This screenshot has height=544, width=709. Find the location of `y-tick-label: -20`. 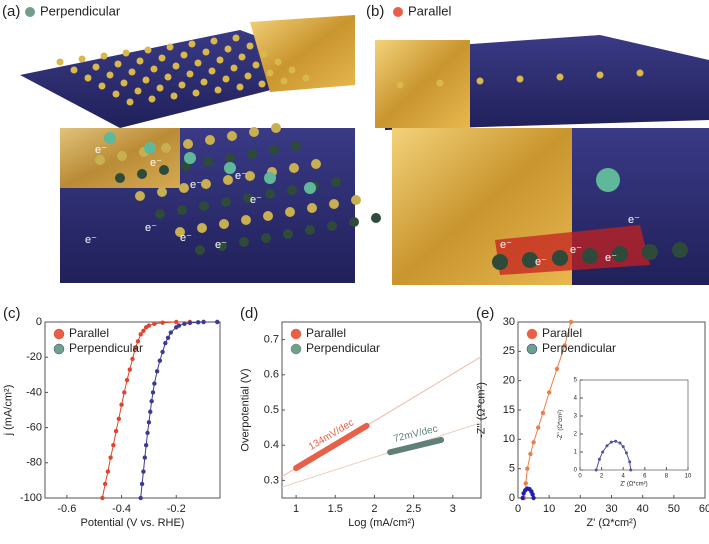

y-tick-label: -20 is located at coordinates (34, 357).